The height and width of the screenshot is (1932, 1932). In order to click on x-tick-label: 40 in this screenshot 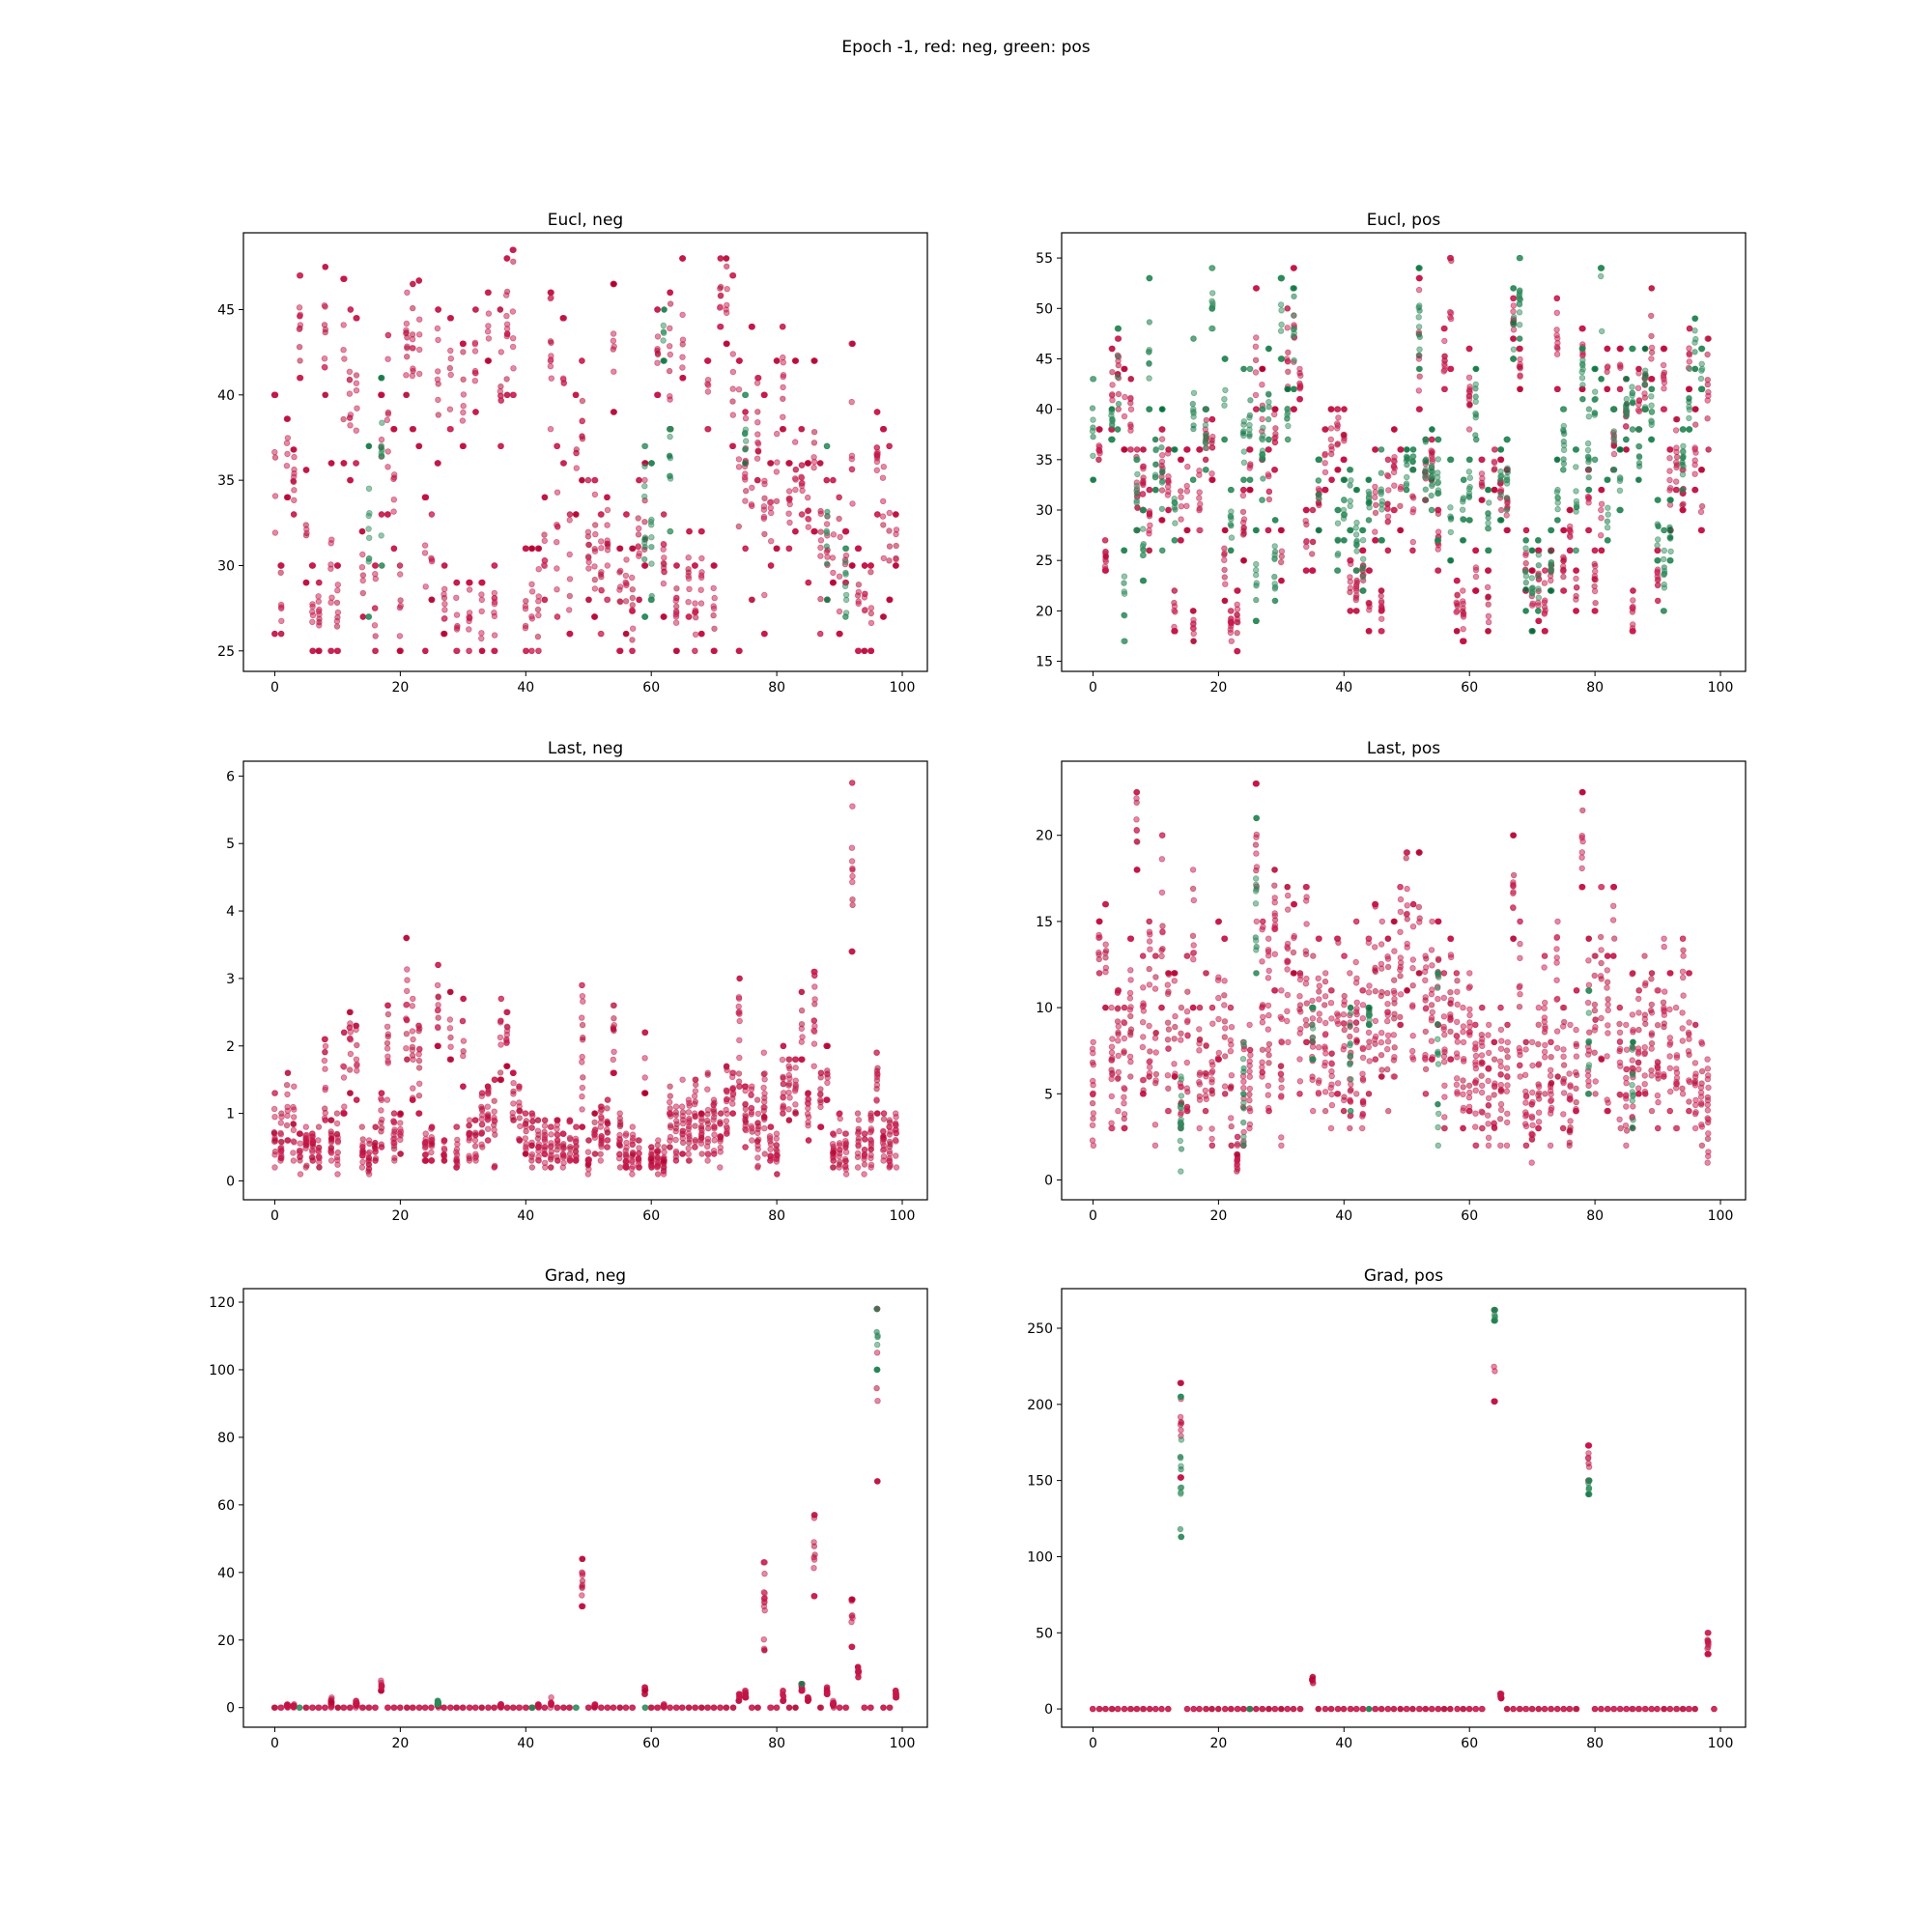, I will do `click(1343, 688)`.